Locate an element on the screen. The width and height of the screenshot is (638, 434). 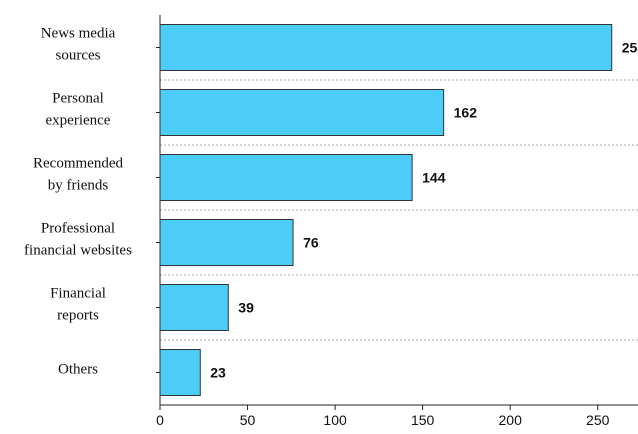
x-tick-label: 50 is located at coordinates (248, 420).